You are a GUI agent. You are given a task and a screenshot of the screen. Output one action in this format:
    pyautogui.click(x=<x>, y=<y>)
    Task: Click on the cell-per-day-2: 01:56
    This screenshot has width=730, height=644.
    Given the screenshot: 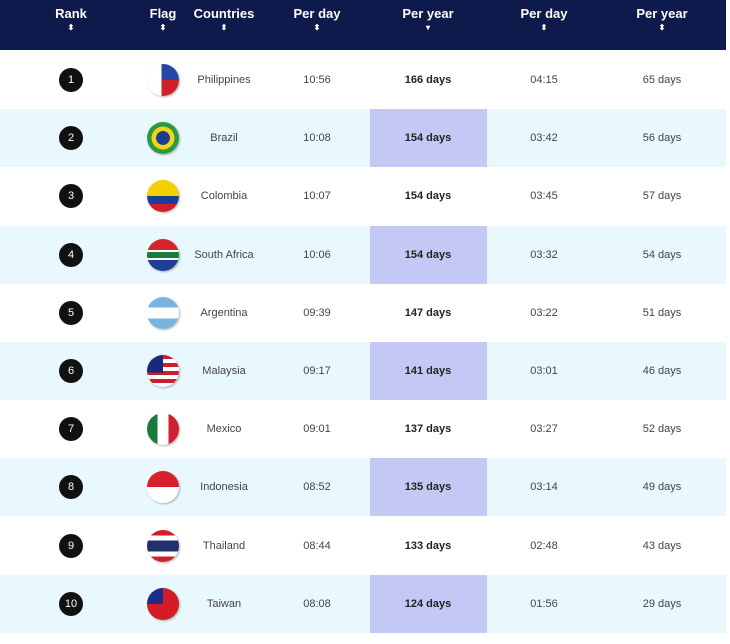 What is the action you would take?
    pyautogui.click(x=544, y=603)
    